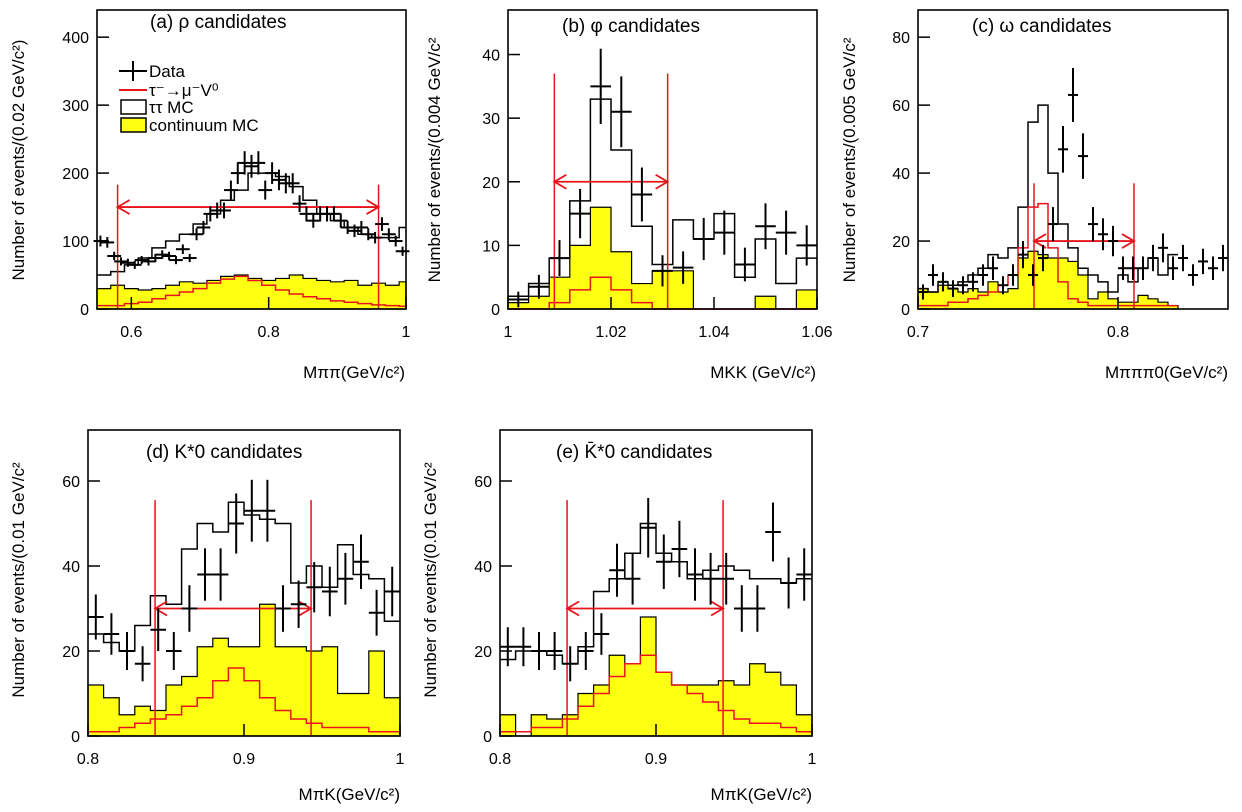 The height and width of the screenshot is (812, 1242). Describe the element at coordinates (713, 332) in the screenshot. I see `x-tick-label: 1.04` at that location.